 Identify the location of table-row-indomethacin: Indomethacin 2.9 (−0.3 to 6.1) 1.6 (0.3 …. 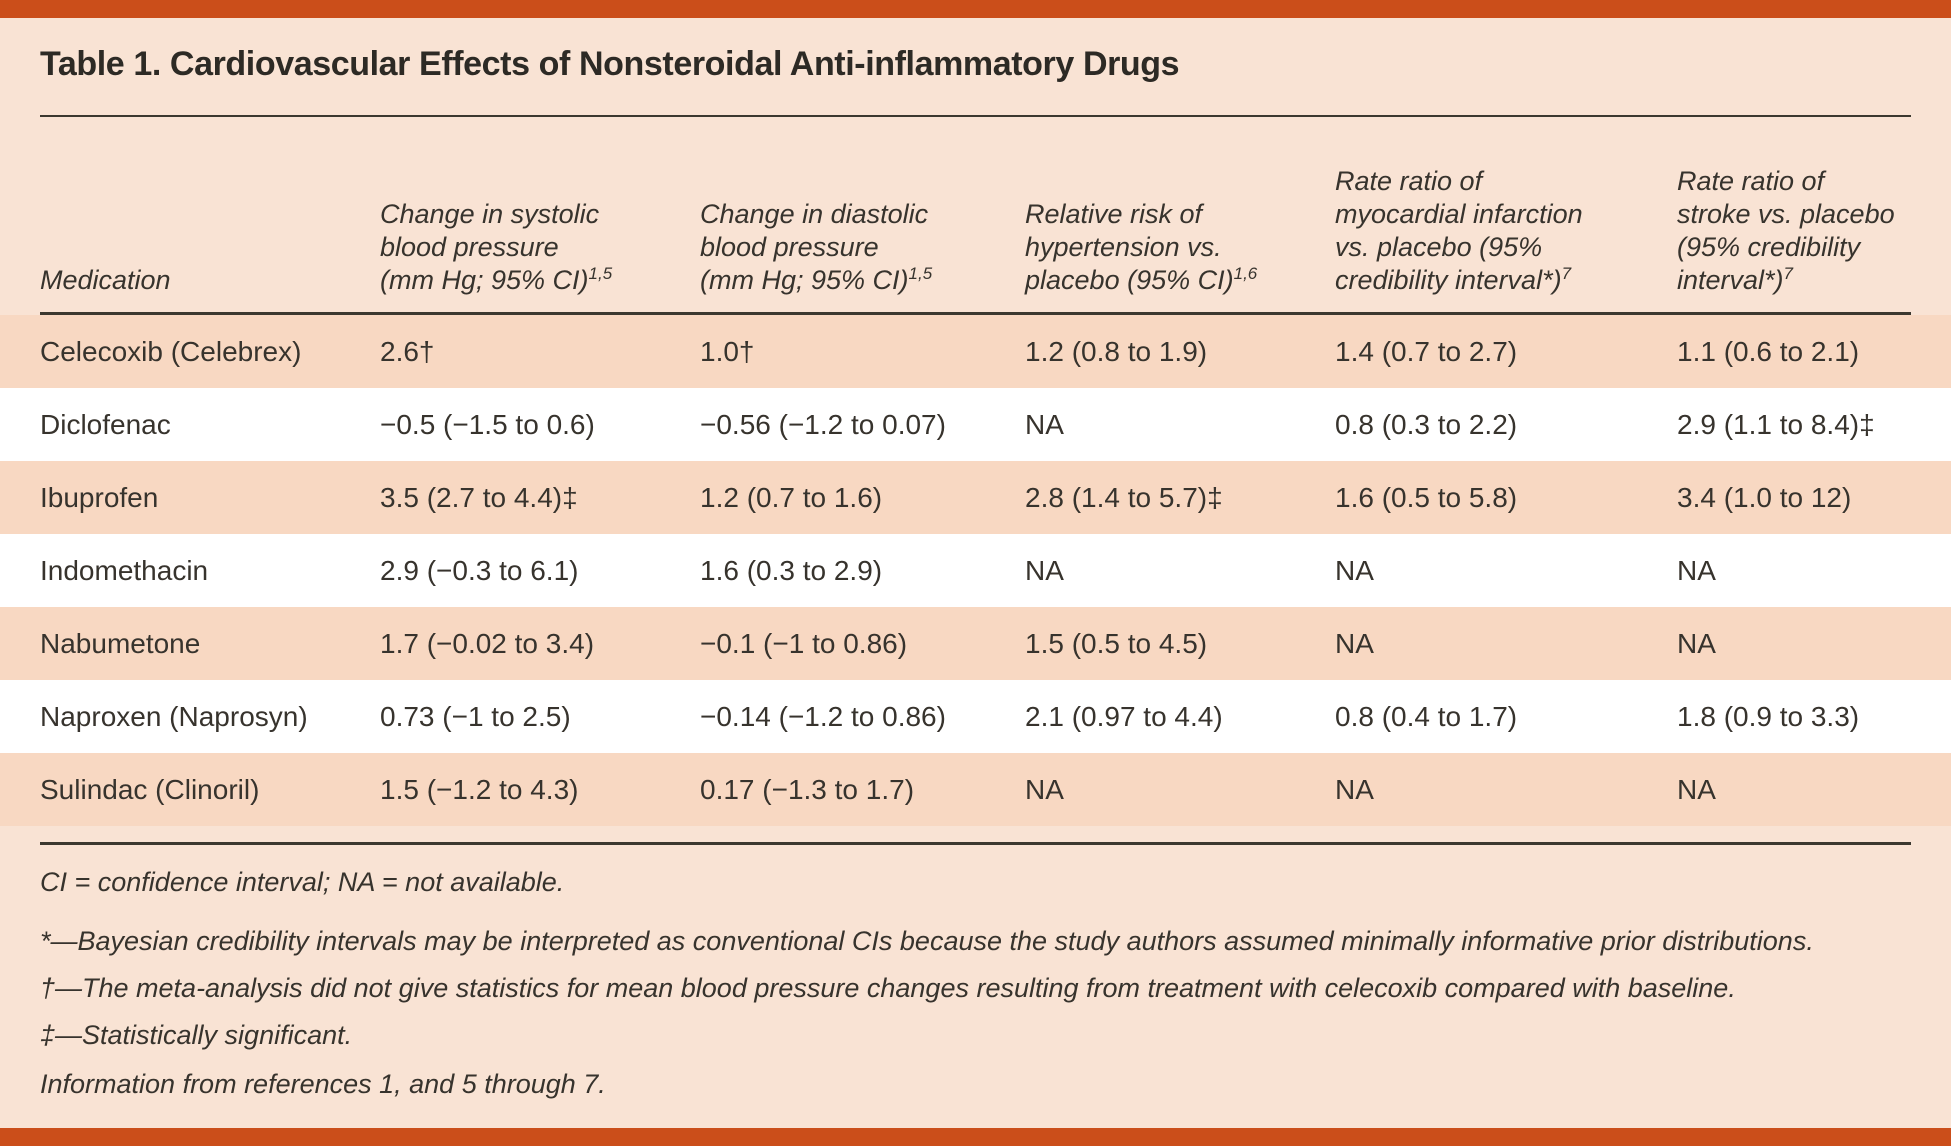
(975, 570).